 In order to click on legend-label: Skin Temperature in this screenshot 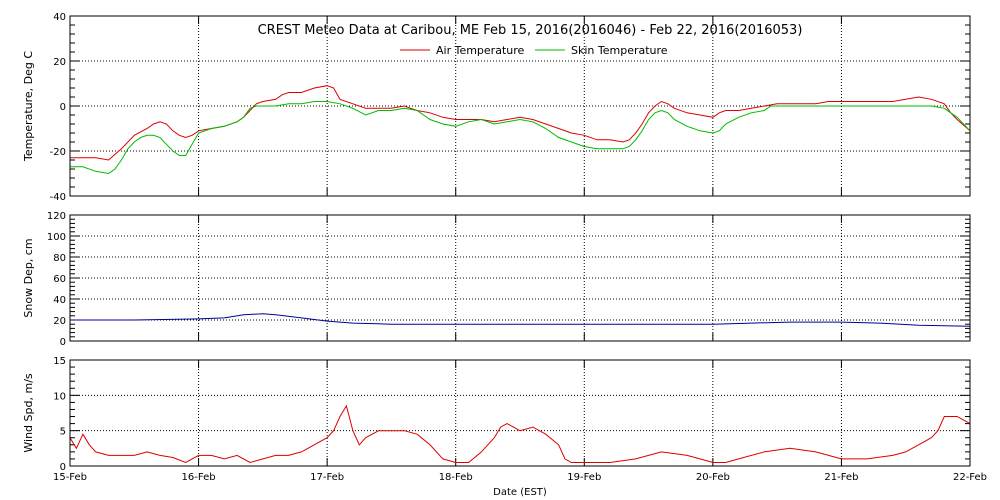, I will do `click(619, 50)`.